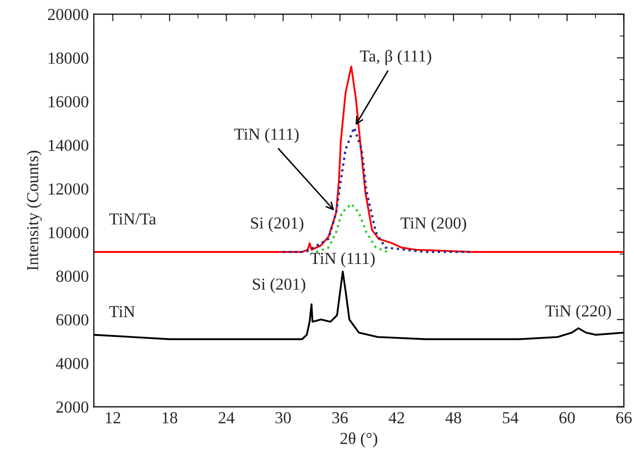 The width and height of the screenshot is (634, 473). I want to click on y-axis-title: Intensity (Counts), so click(34, 210).